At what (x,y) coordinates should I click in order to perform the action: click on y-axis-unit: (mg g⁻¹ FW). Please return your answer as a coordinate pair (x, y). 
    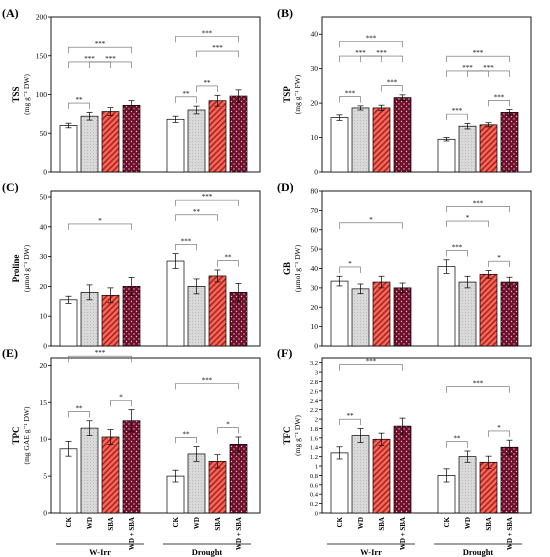
    Looking at the image, I should click on (297, 94).